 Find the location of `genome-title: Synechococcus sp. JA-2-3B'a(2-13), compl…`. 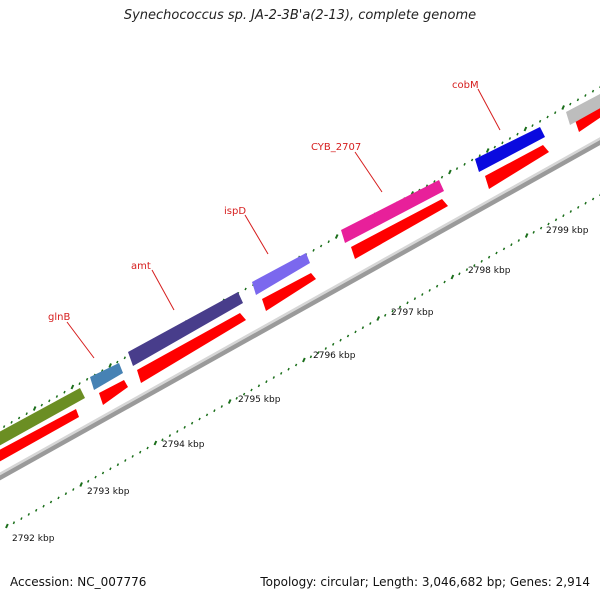

genome-title: Synechococcus sp. JA-2-3B'a(2-13), compl… is located at coordinates (300, 15).